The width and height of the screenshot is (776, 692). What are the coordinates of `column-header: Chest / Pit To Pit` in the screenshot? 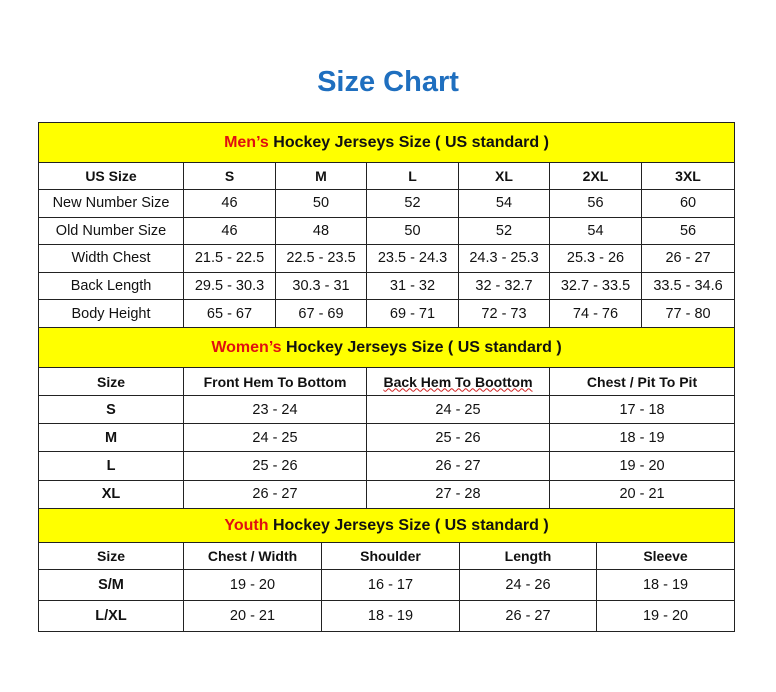 It's located at (642, 381).